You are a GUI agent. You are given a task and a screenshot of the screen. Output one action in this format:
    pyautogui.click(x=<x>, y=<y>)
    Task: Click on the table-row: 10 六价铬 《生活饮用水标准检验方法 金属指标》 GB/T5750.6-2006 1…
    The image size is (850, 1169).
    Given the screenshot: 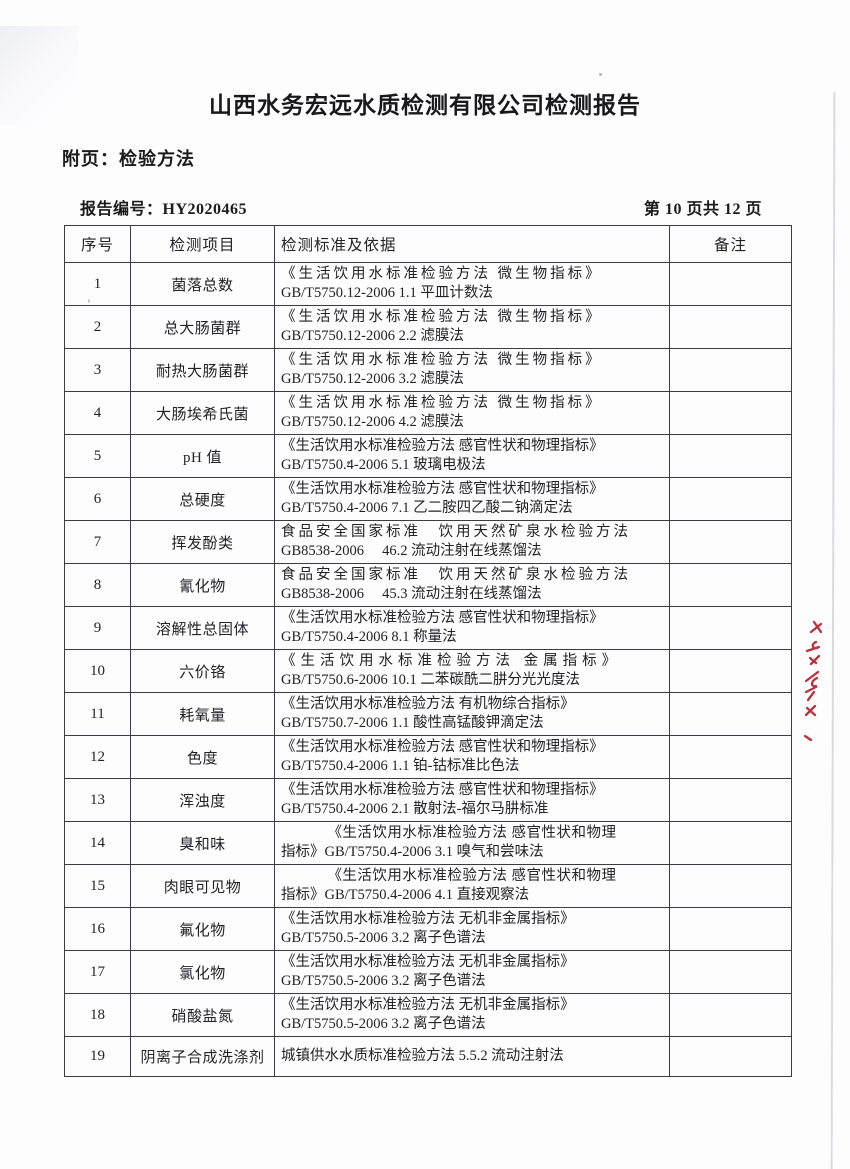 What is the action you would take?
    pyautogui.click(x=428, y=671)
    